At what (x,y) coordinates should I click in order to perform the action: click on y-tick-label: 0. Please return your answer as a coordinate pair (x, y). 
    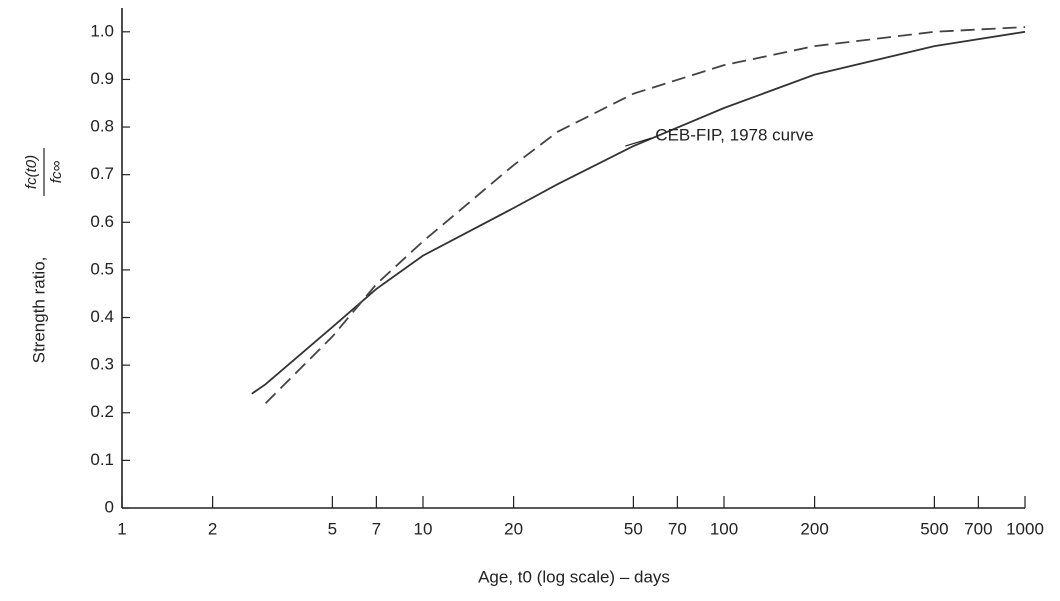
    Looking at the image, I should click on (109, 506).